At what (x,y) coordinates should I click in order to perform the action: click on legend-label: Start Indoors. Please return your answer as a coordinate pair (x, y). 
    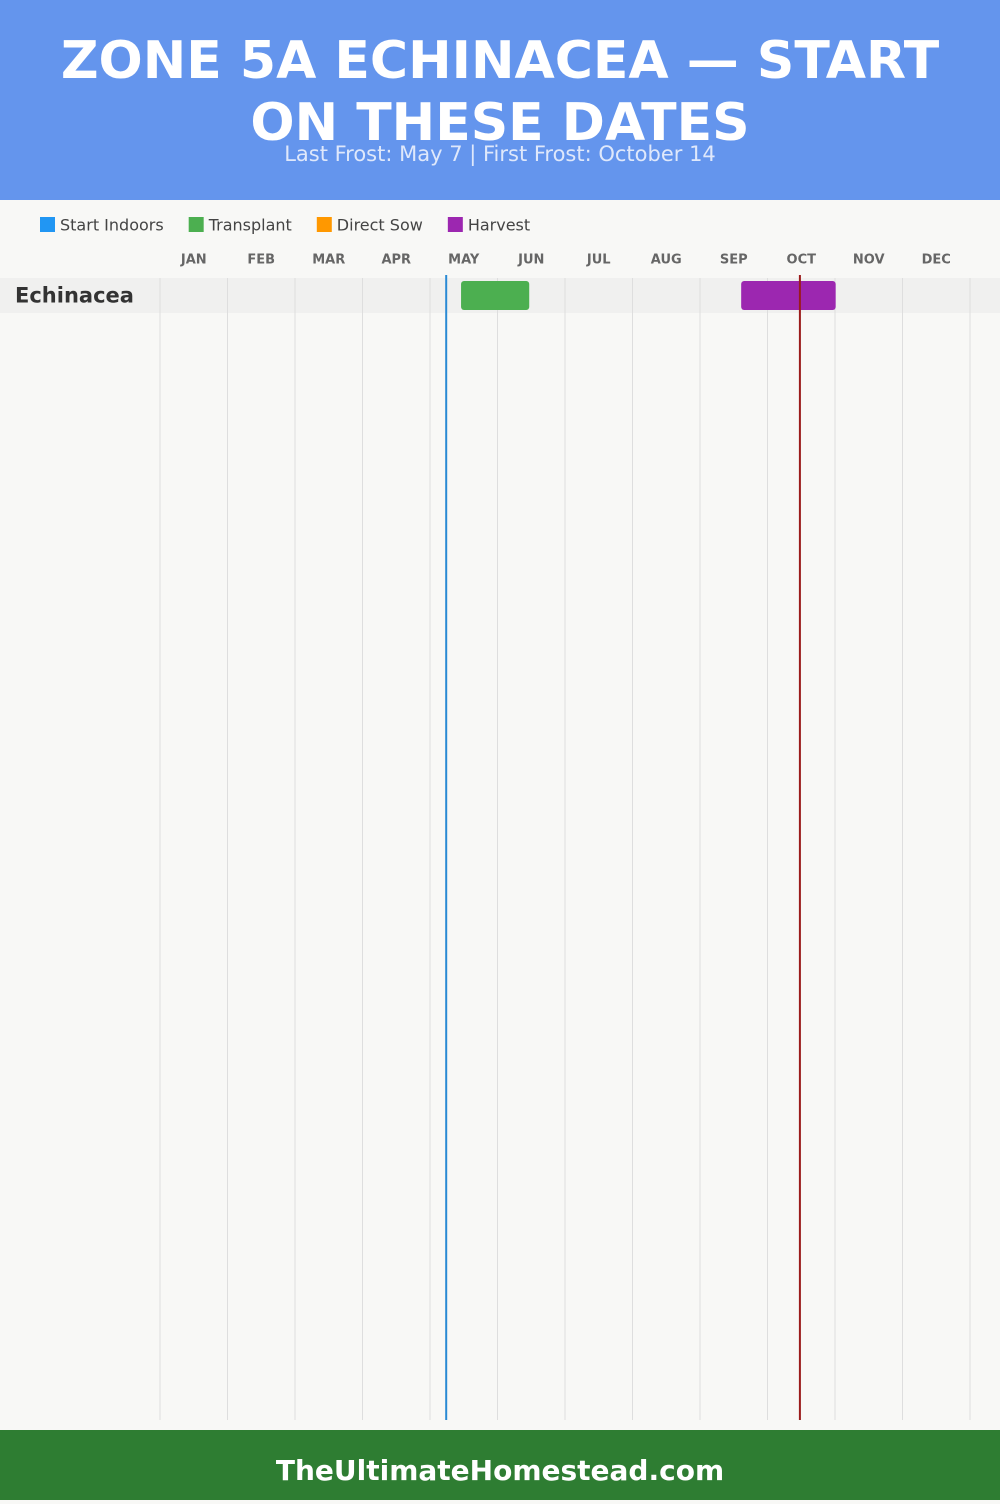
    Looking at the image, I should click on (112, 225).